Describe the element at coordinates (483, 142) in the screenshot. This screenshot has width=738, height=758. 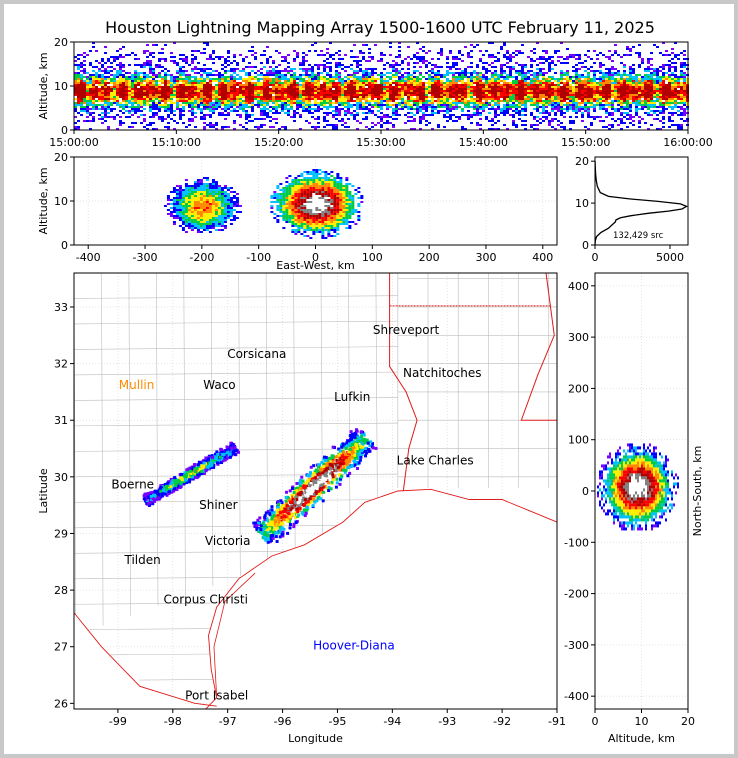
I see `x-tick-label: 15:40:00` at that location.